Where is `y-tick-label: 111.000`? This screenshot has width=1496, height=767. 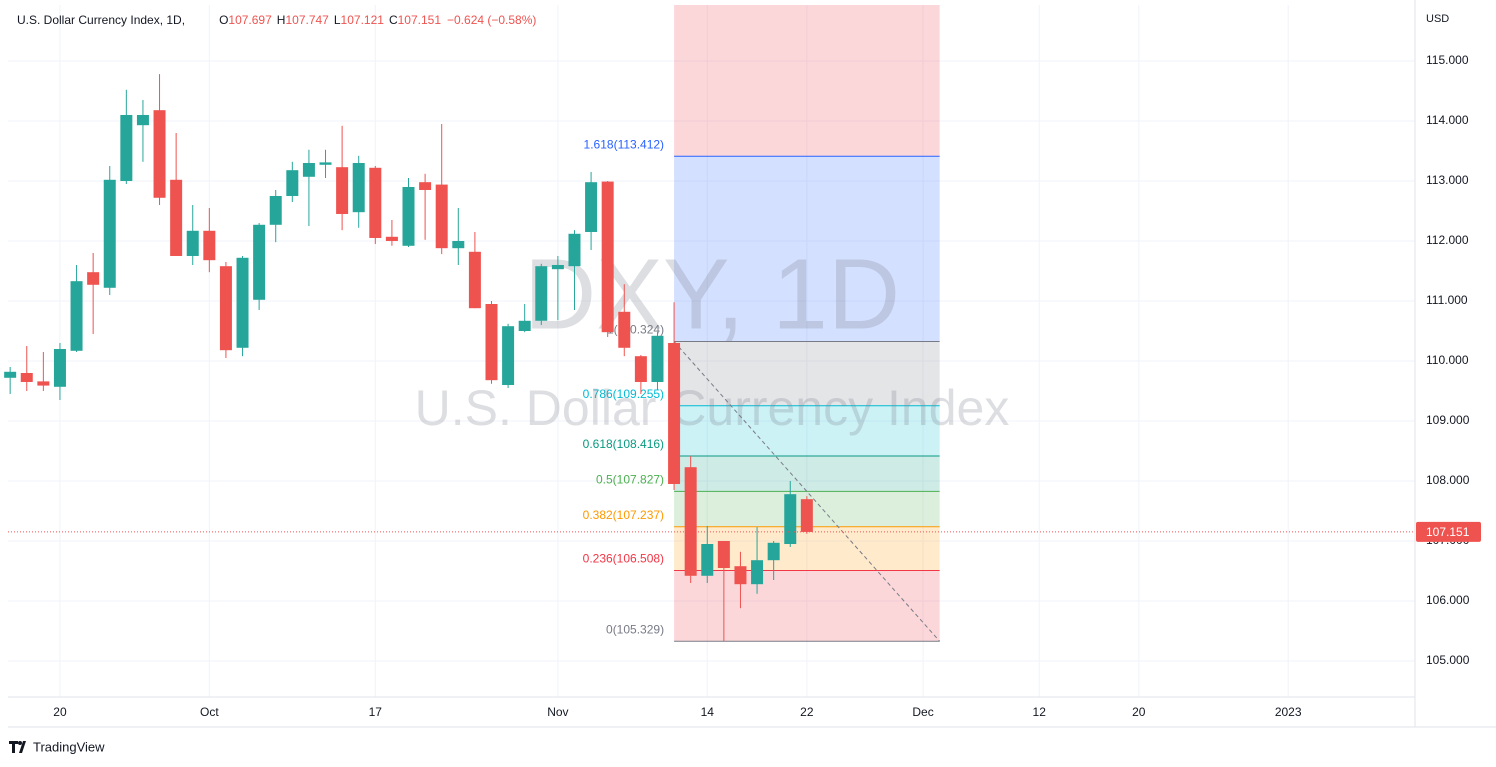
y-tick-label: 111.000 is located at coordinates (1447, 300).